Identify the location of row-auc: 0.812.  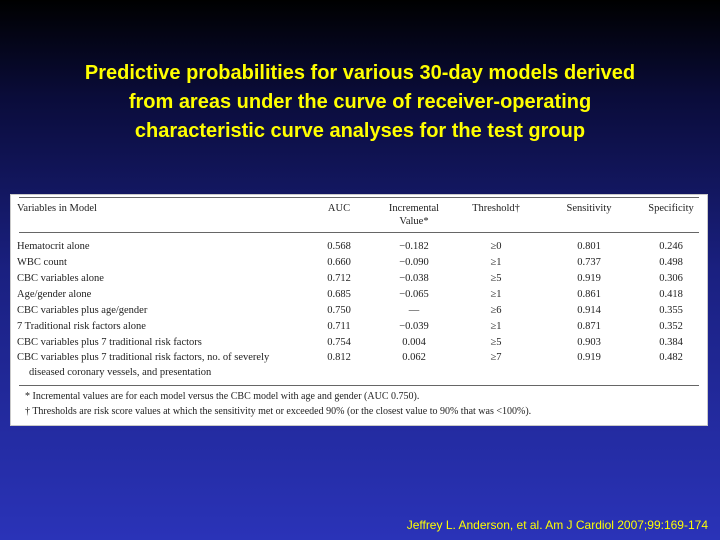
(339, 357).